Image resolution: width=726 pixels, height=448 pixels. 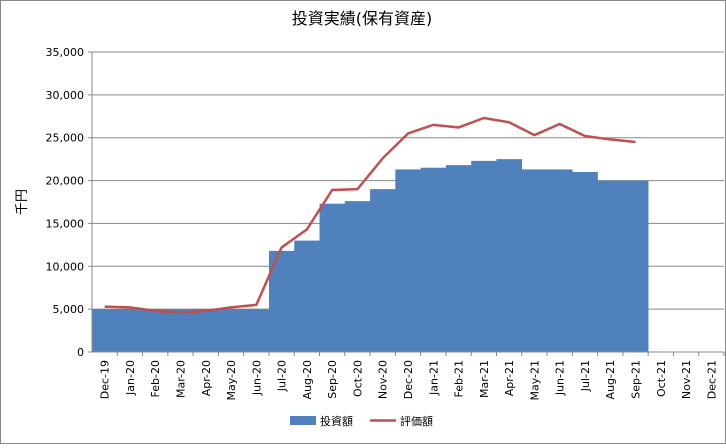 I want to click on x-tick-label: Oct-21, so click(x=661, y=378).